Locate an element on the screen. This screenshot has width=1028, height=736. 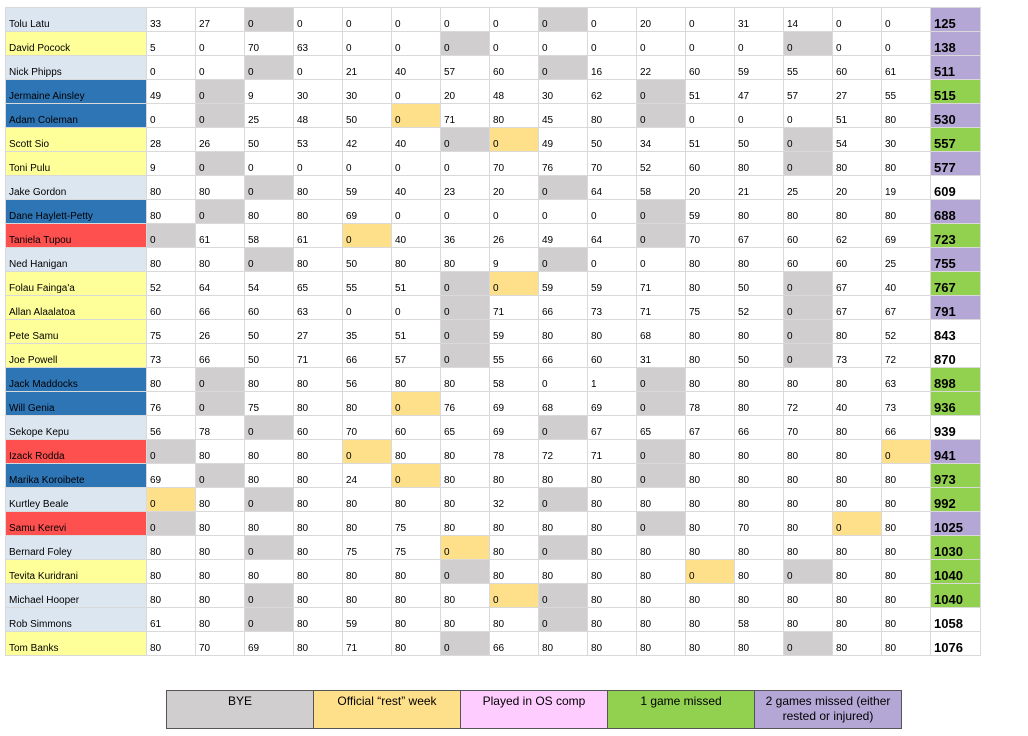
legend-item: Played in OS comp is located at coordinates (534, 709).